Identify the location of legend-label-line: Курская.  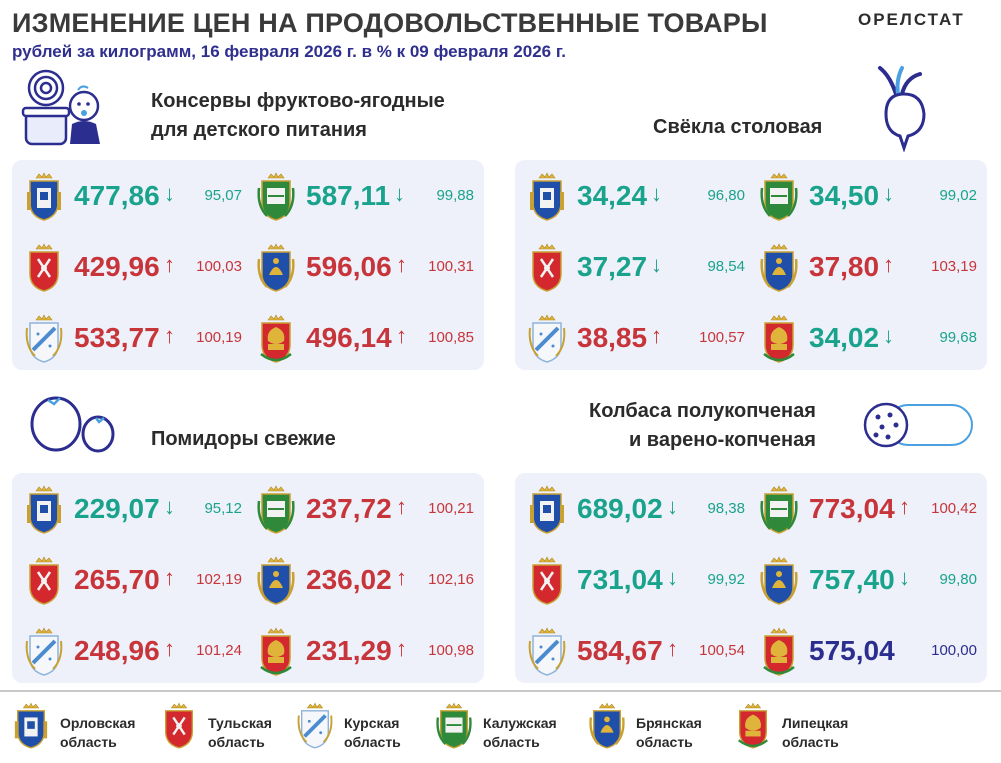
(372, 723).